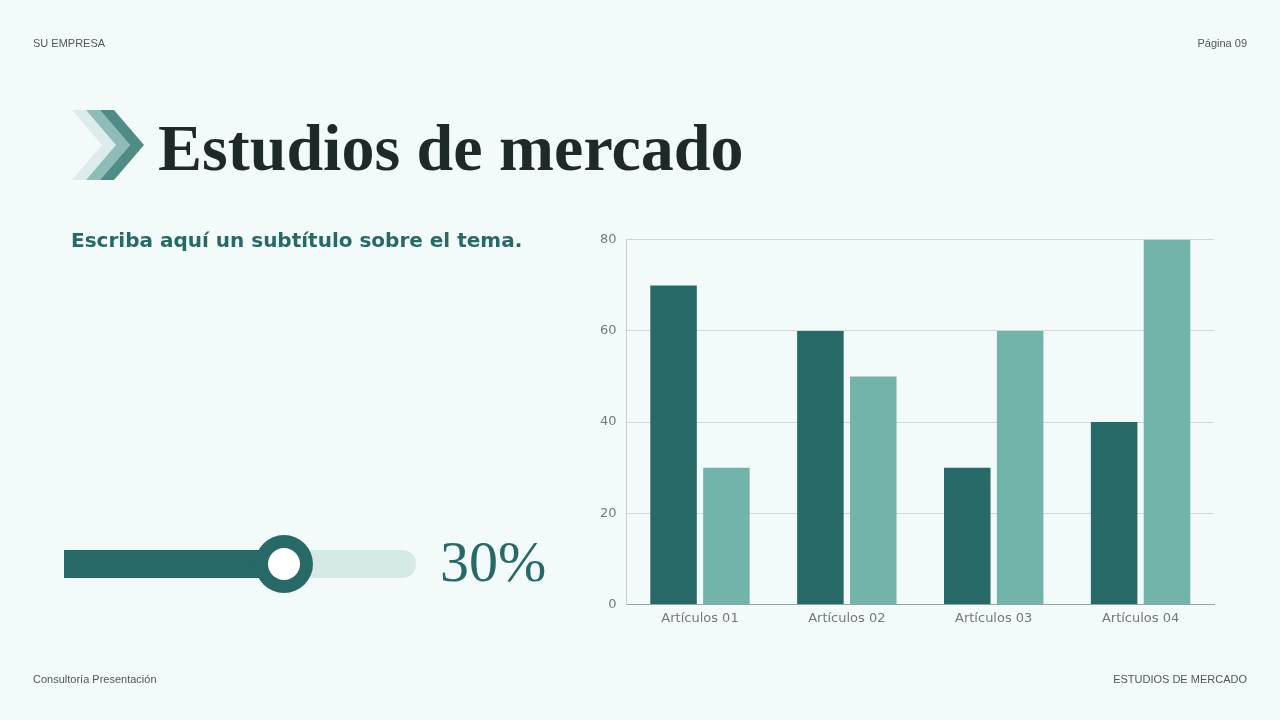  I want to click on text: ESTUDIOS DE MERCADO, so click(1180, 679).